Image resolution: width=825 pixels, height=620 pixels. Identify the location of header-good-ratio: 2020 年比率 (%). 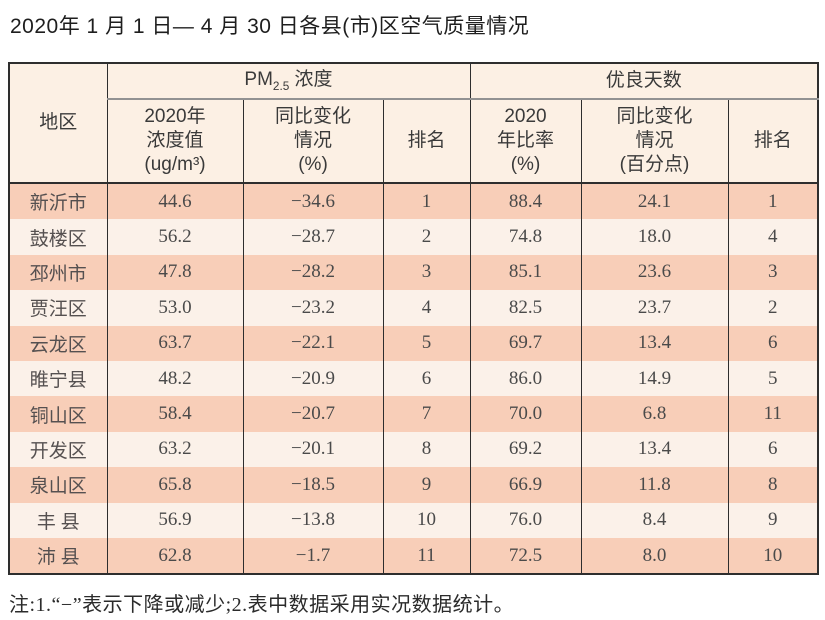
(525, 141).